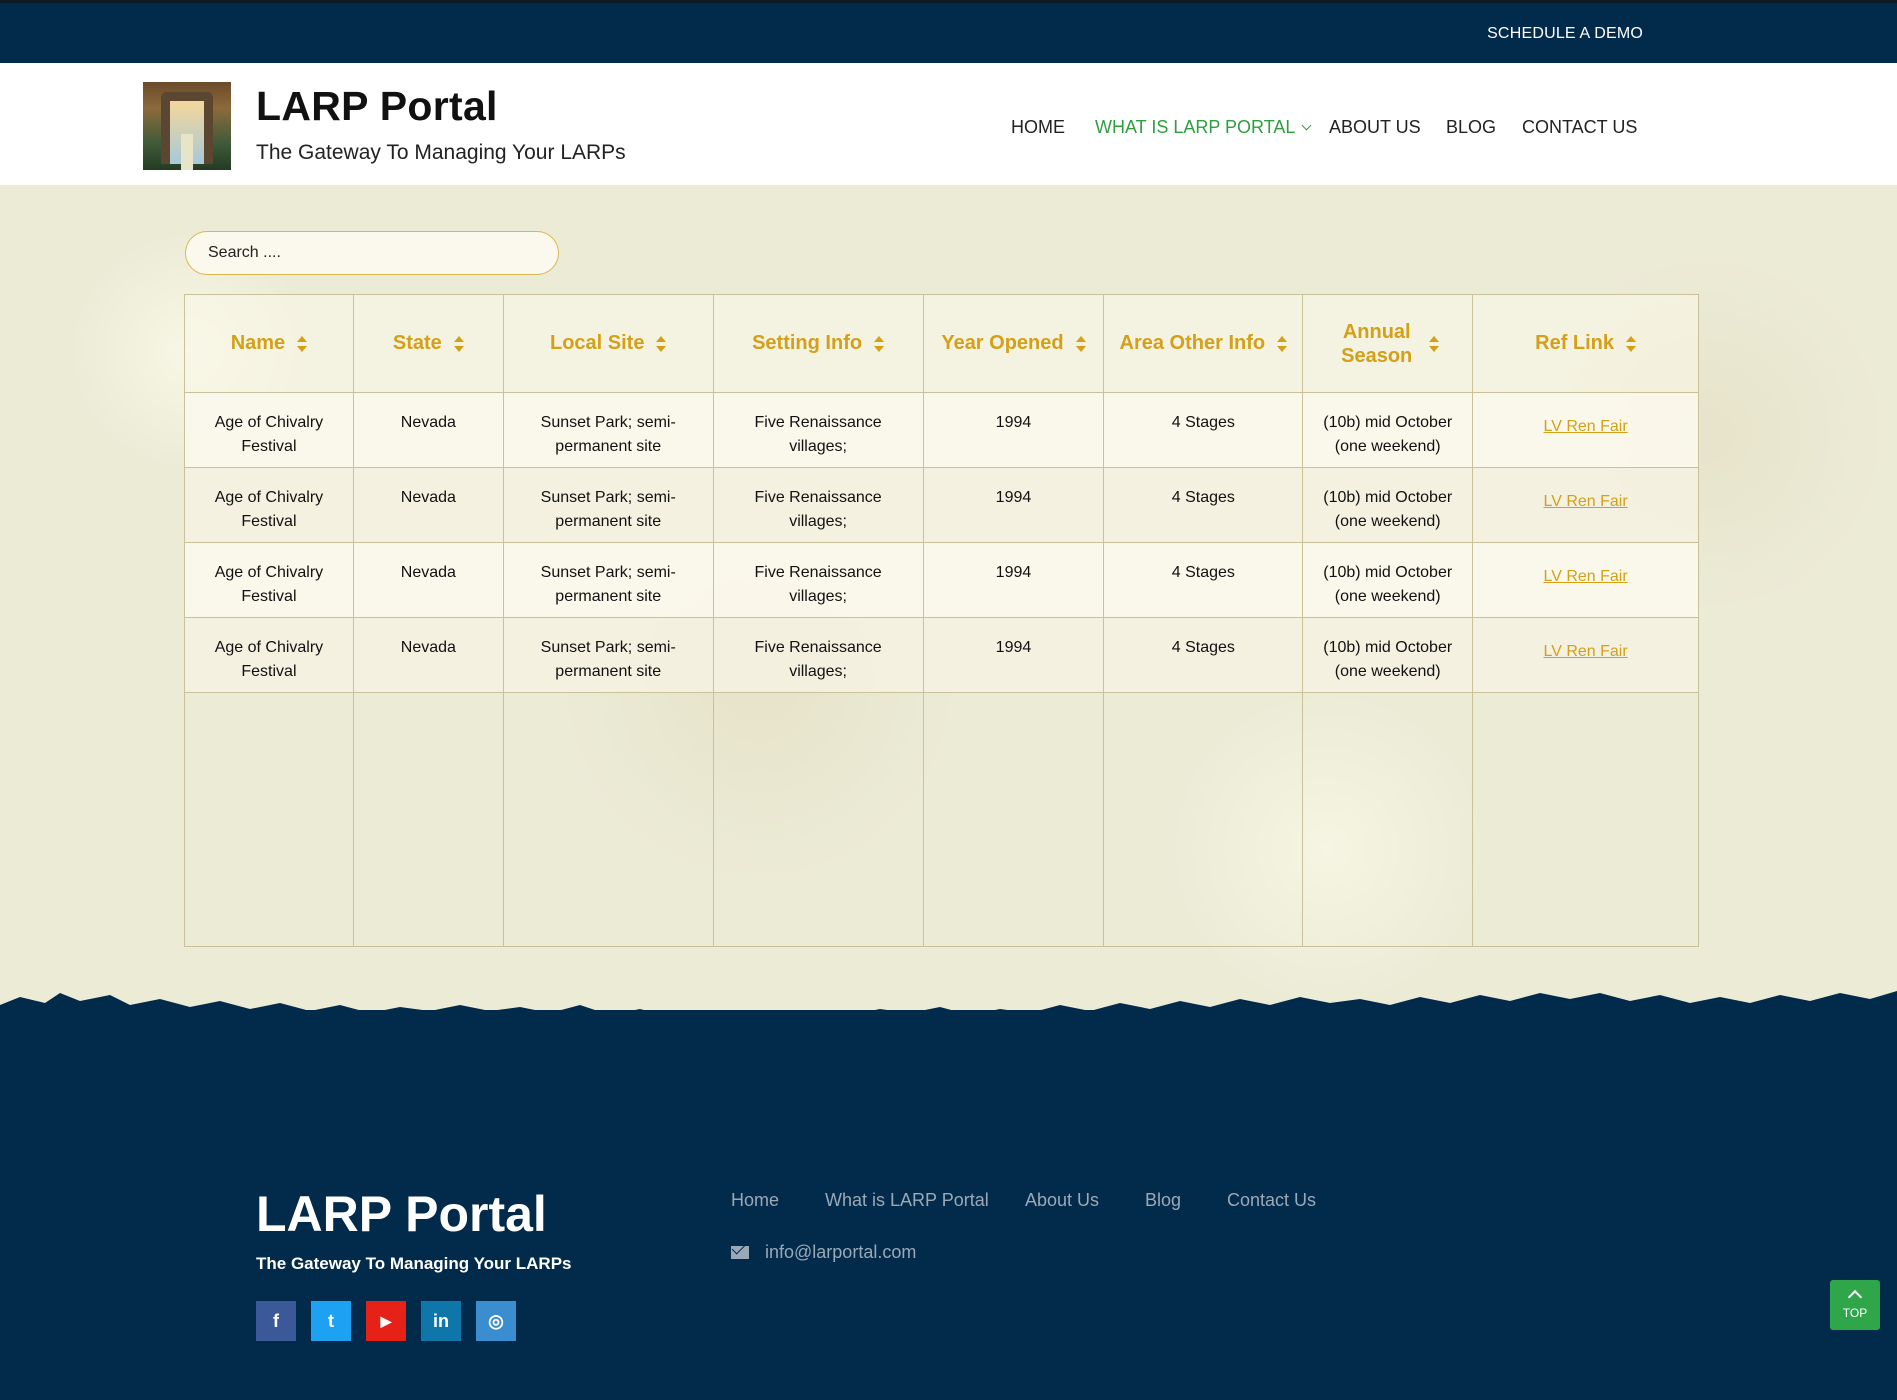 The height and width of the screenshot is (1400, 1897). Describe the element at coordinates (386, 1321) in the screenshot. I see `youtube-icon: ▶` at that location.